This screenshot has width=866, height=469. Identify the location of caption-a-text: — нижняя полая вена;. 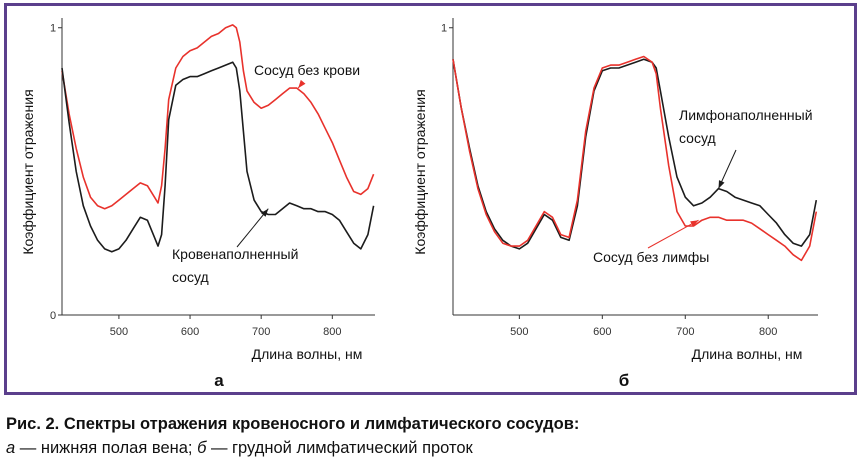
(106, 448).